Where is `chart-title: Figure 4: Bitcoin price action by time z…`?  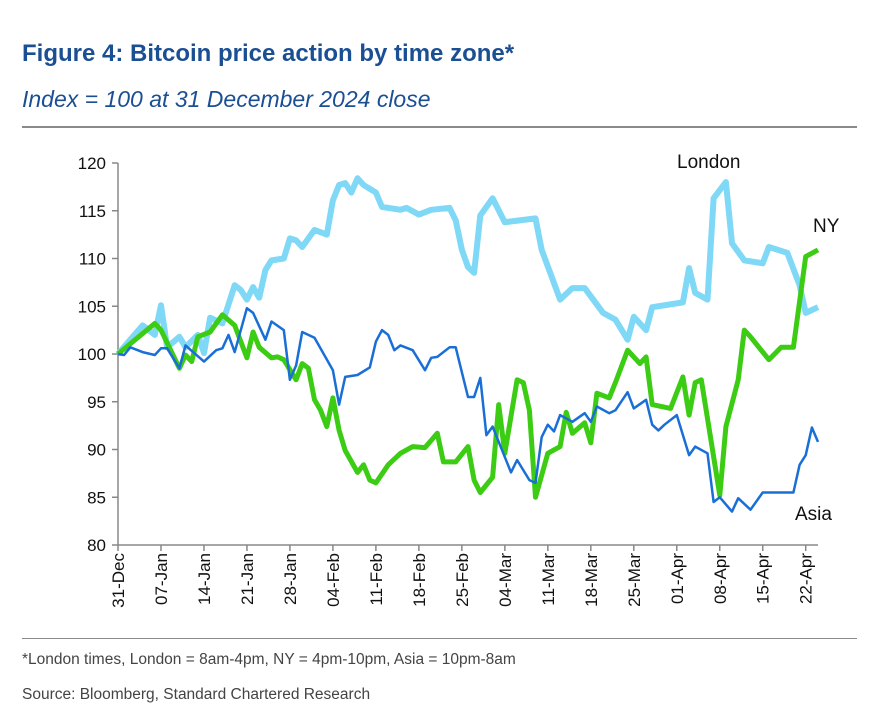
chart-title: Figure 4: Bitcoin price action by time z… is located at coordinates (268, 53).